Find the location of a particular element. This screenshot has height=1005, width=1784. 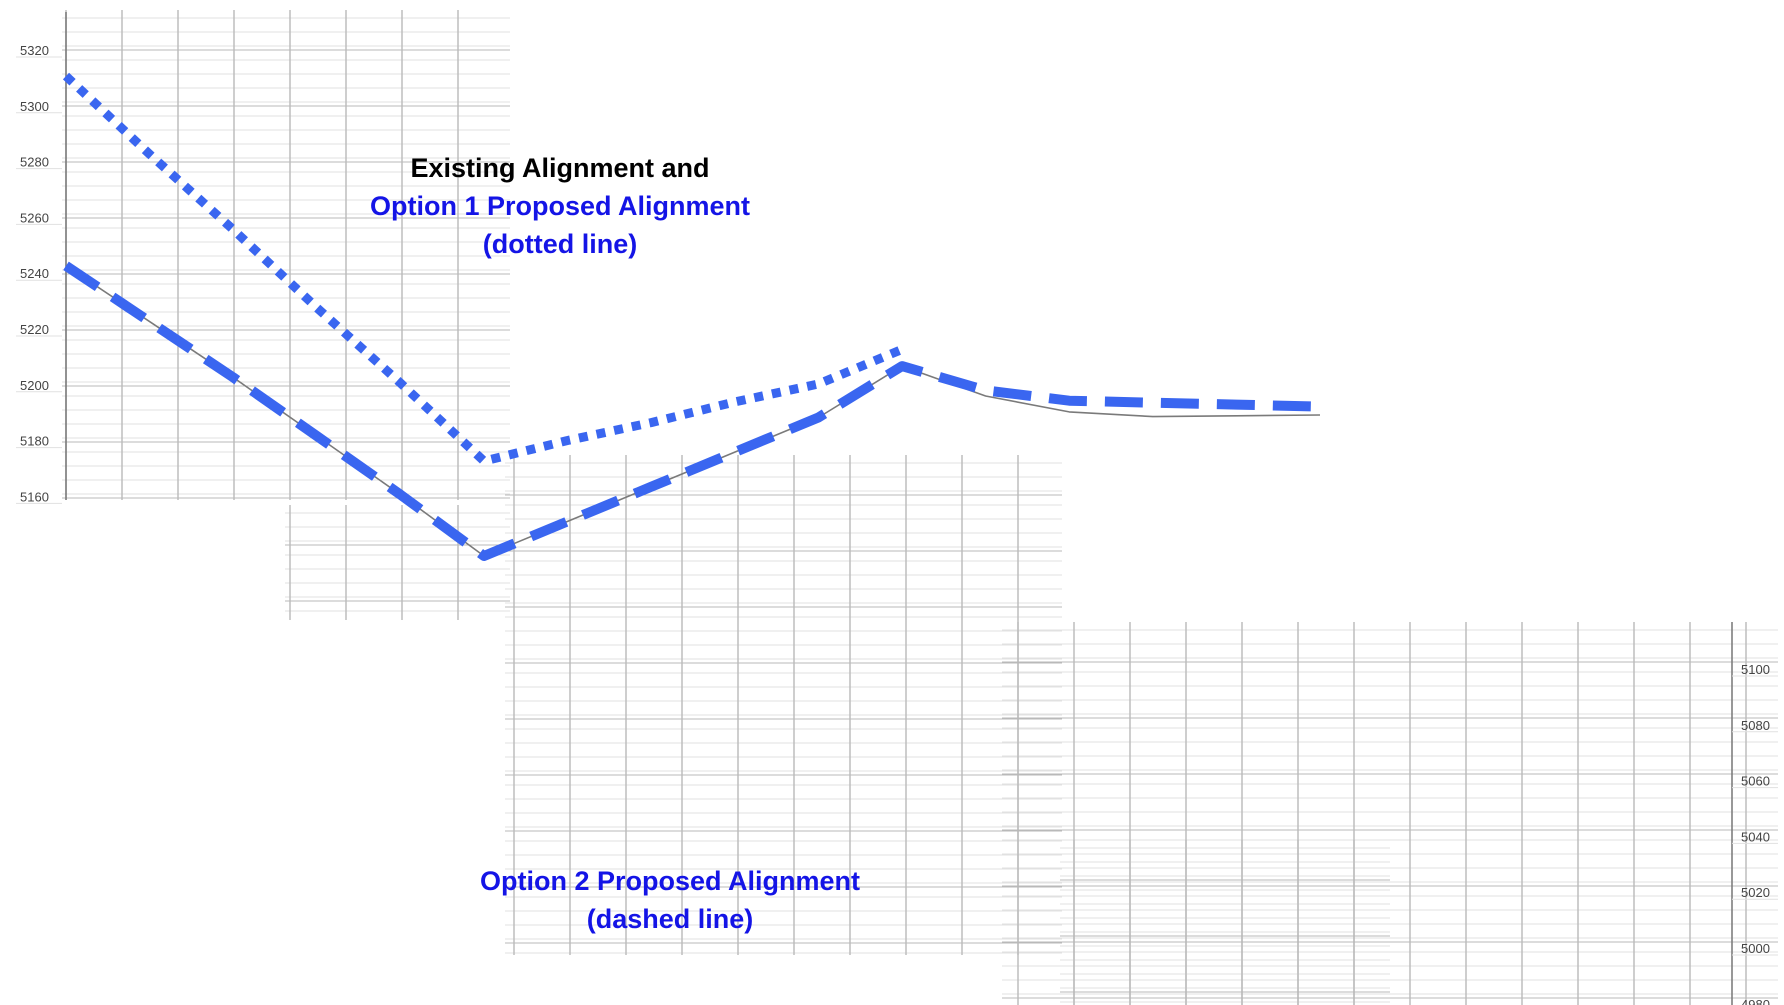

right-tick-label: 5020 is located at coordinates (1755, 892).